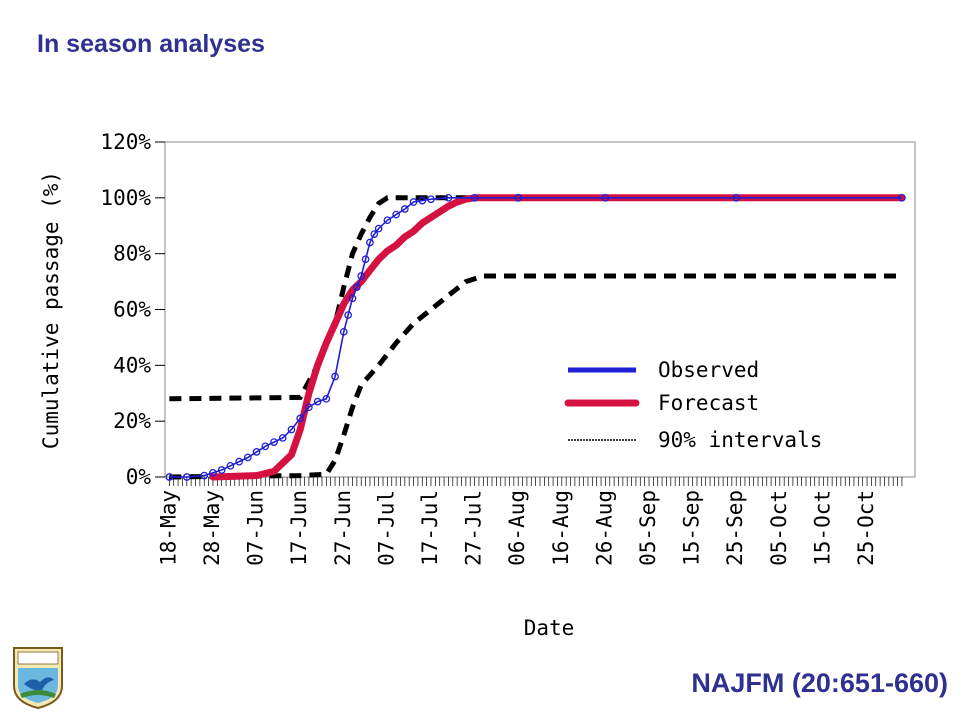 The height and width of the screenshot is (720, 960). Describe the element at coordinates (139, 477) in the screenshot. I see `y-tick-label: 0%` at that location.